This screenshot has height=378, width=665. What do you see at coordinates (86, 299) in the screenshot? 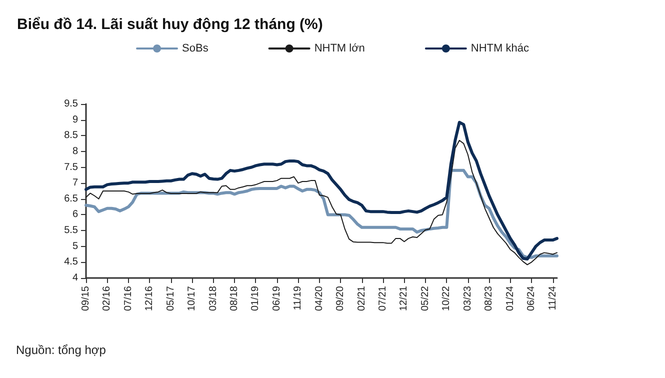
I see `x-tick-label: 09/15` at bounding box center [86, 299].